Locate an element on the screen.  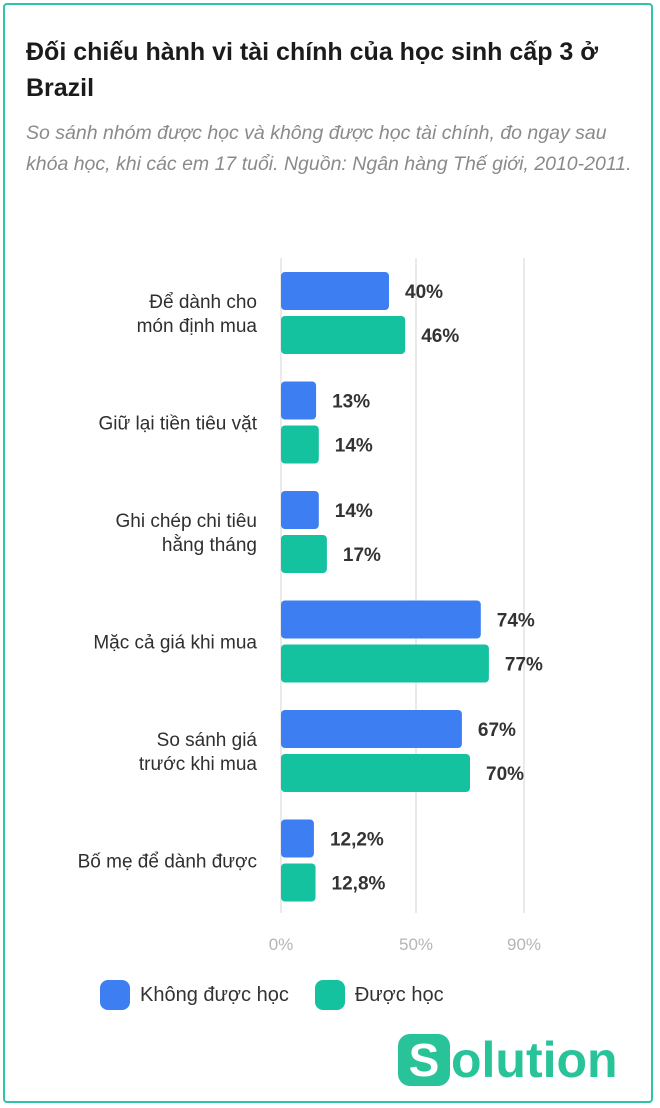
data-label-0-5: 12,2% is located at coordinates (357, 840).